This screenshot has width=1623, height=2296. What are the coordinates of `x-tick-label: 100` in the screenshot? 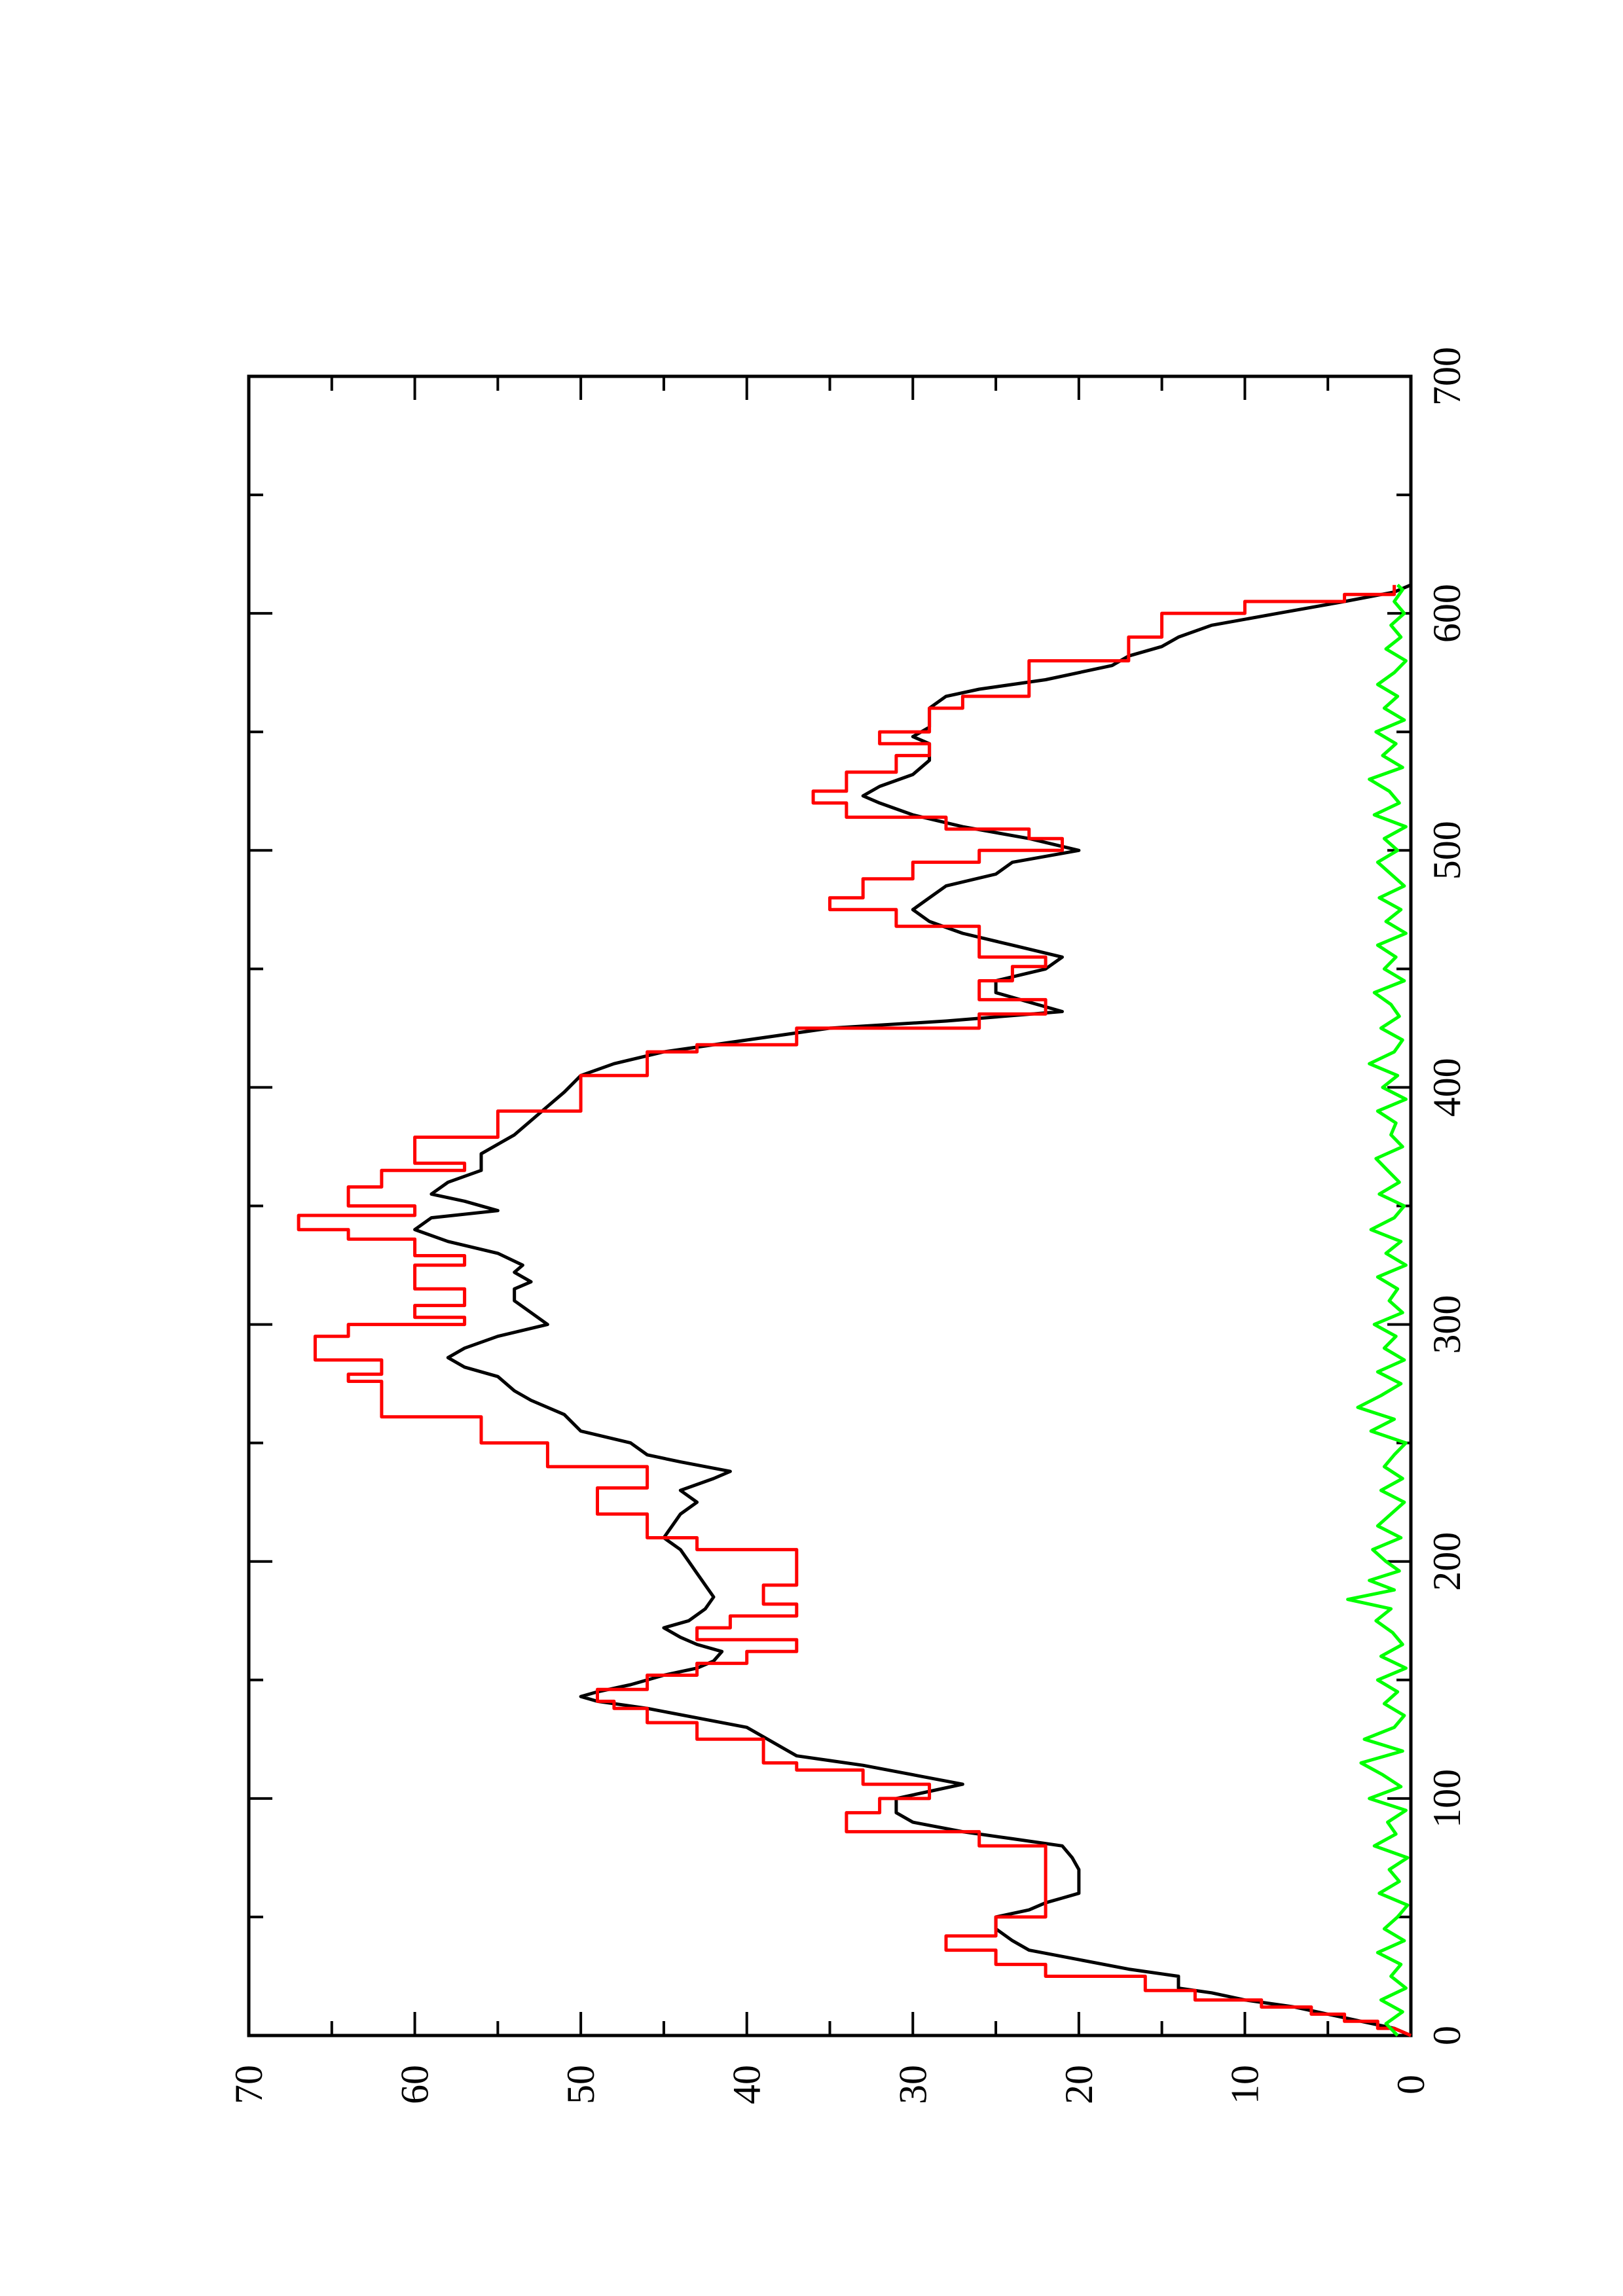 It's located at (1446, 1798).